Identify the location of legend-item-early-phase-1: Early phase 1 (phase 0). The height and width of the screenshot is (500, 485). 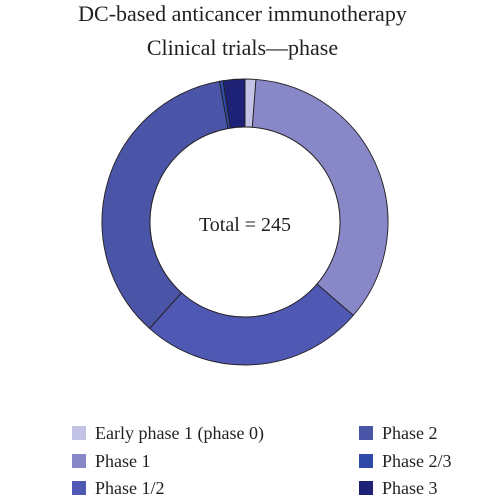
(168, 433).